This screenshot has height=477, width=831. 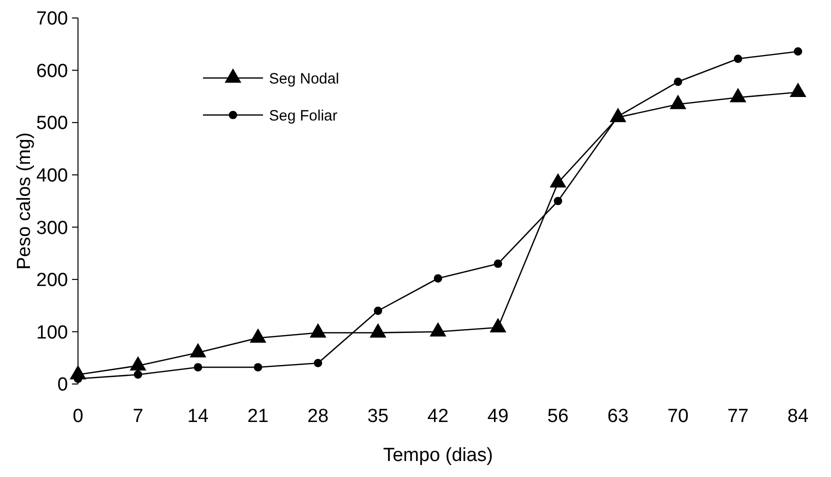 What do you see at coordinates (62, 385) in the screenshot?
I see `y-tick-label: 0` at bounding box center [62, 385].